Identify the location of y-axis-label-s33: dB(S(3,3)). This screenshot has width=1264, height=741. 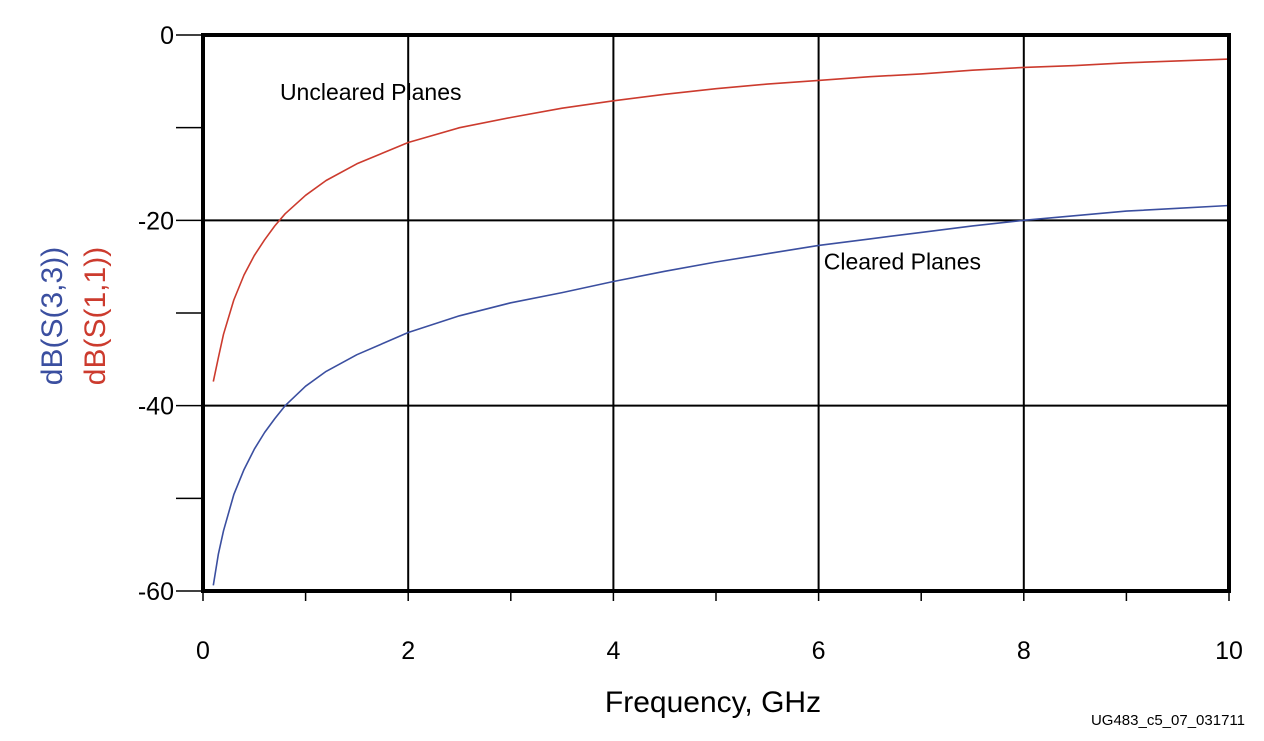
(52, 316).